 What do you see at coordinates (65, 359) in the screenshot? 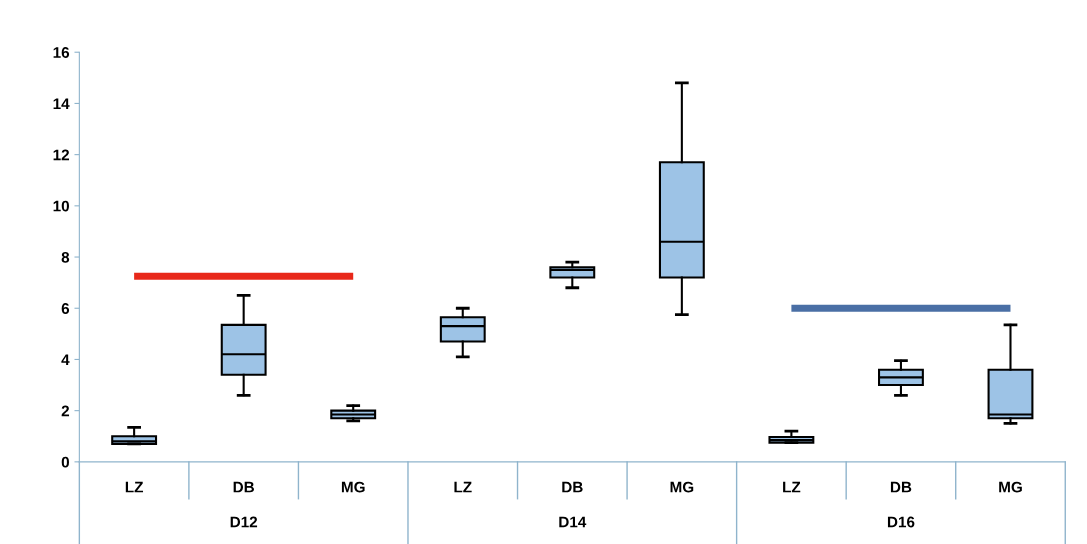
I see `y-tick-label: 4` at bounding box center [65, 359].